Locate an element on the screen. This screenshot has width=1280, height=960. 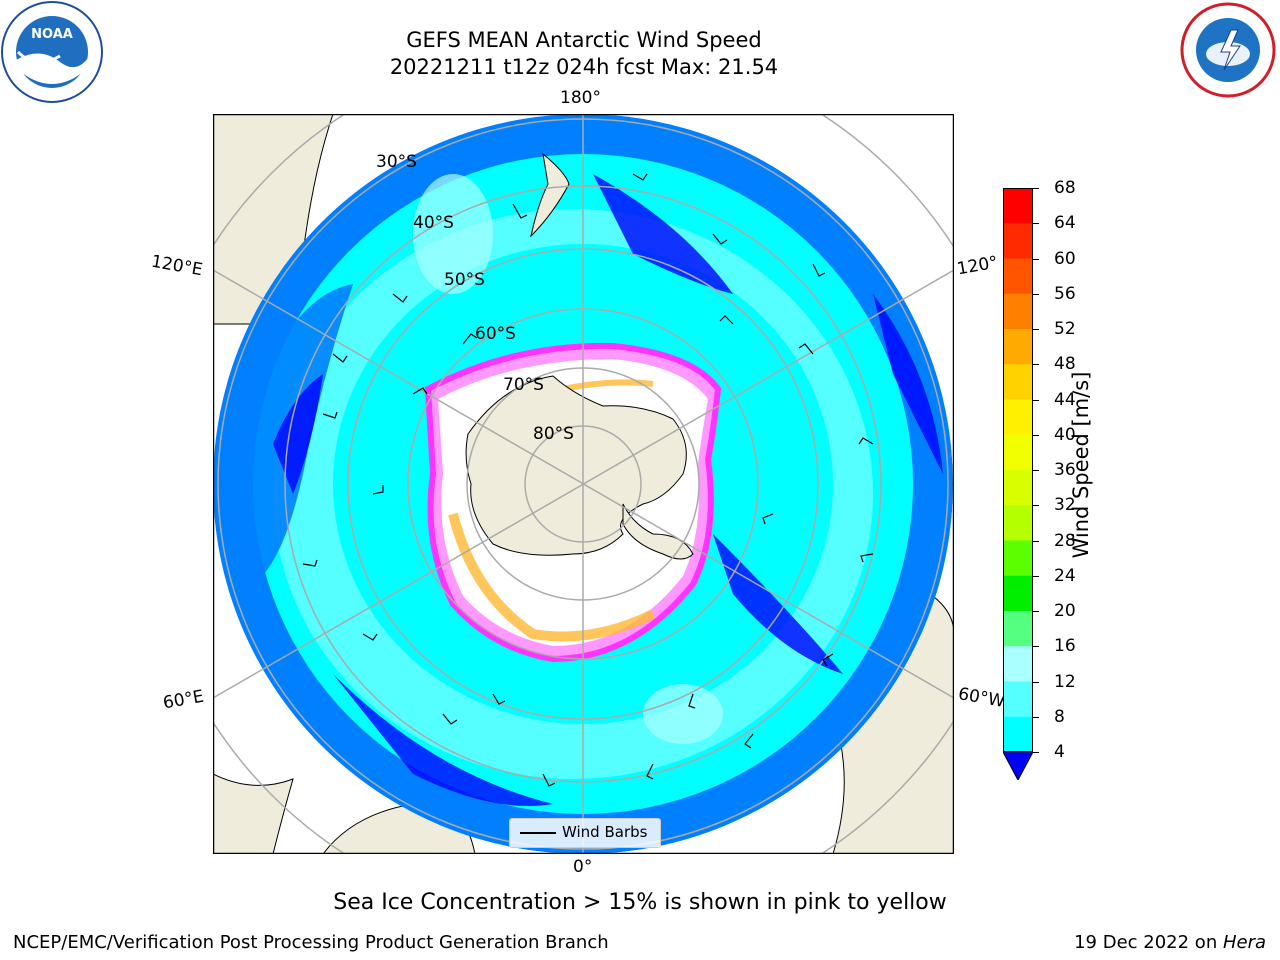
colorbar-tick-label: 4 is located at coordinates (1059, 752).